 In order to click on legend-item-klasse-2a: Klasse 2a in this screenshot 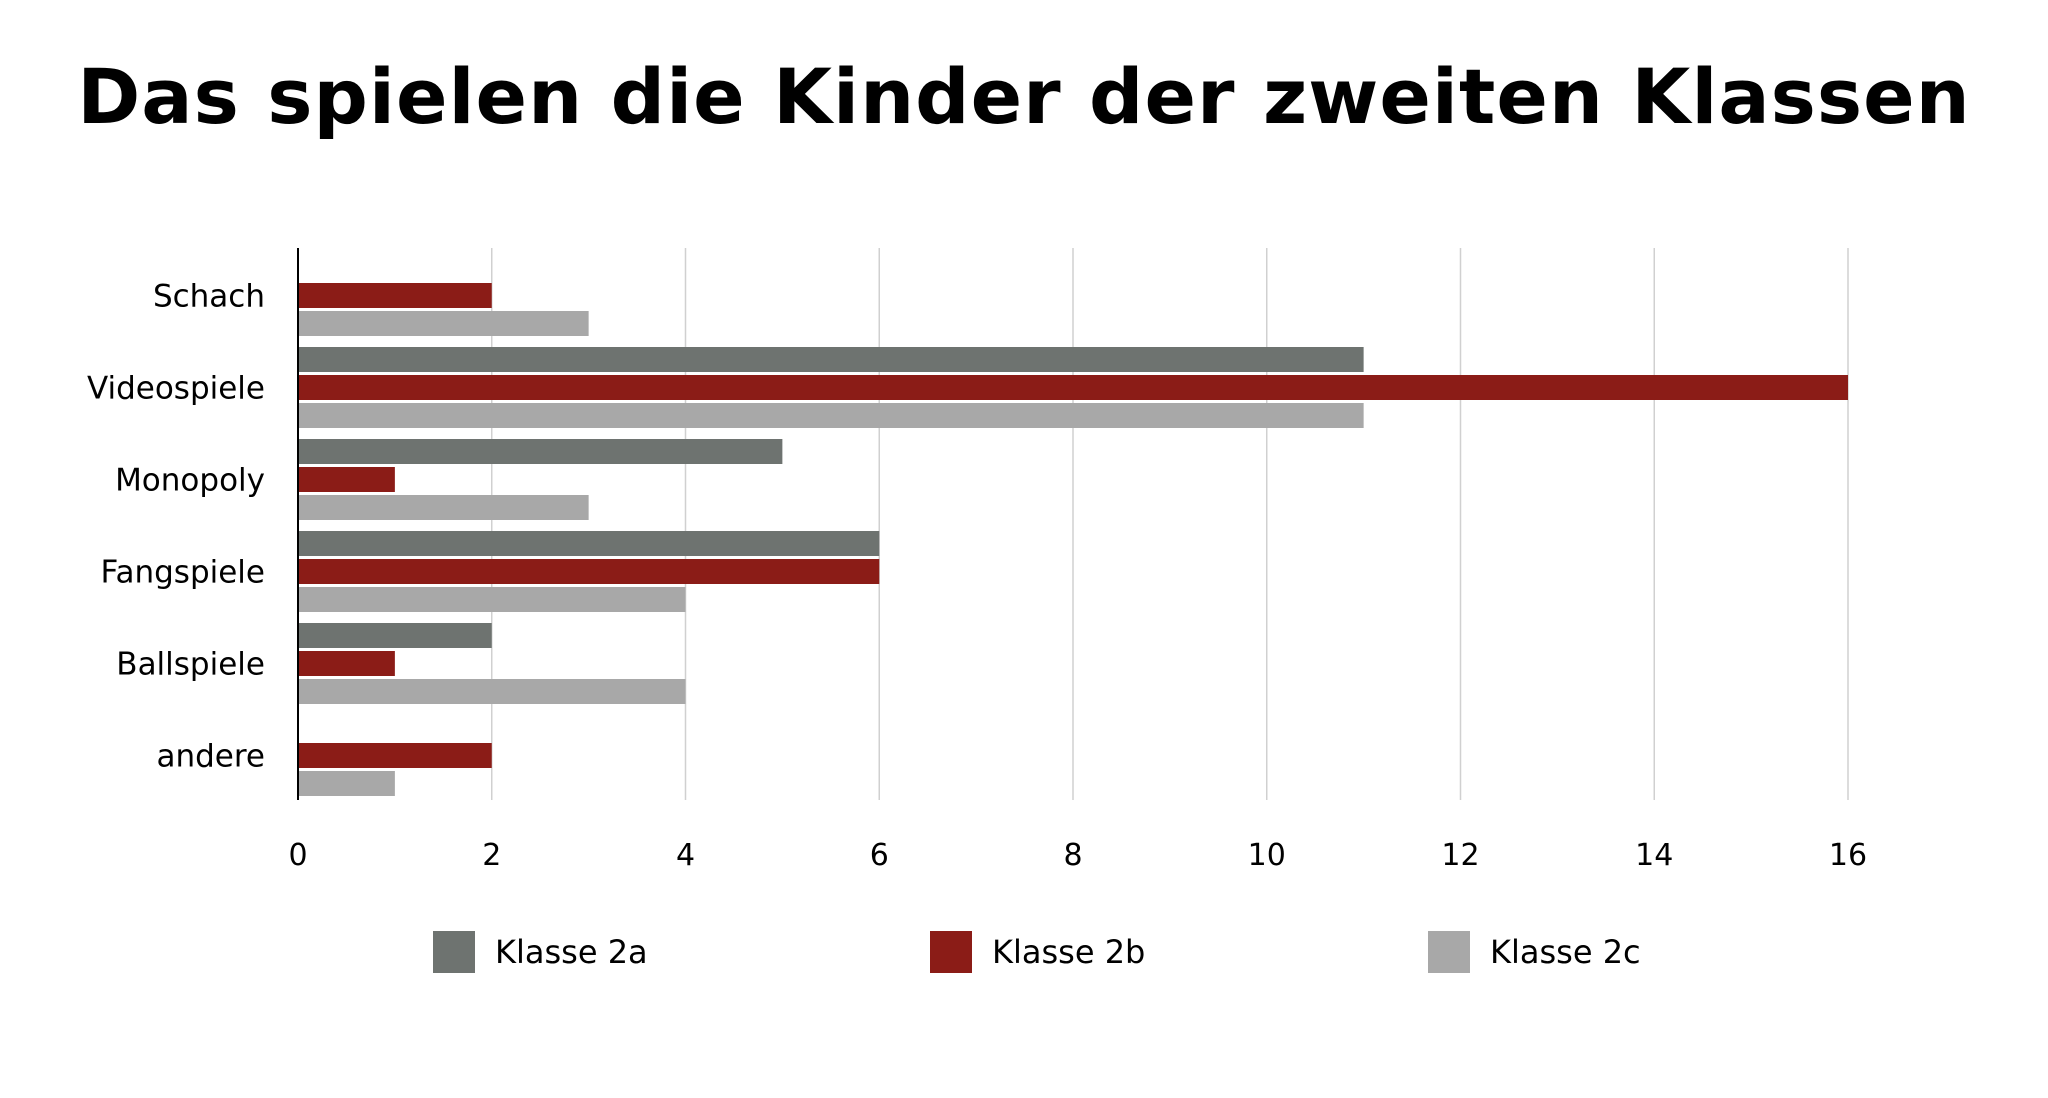, I will do `click(540, 952)`.